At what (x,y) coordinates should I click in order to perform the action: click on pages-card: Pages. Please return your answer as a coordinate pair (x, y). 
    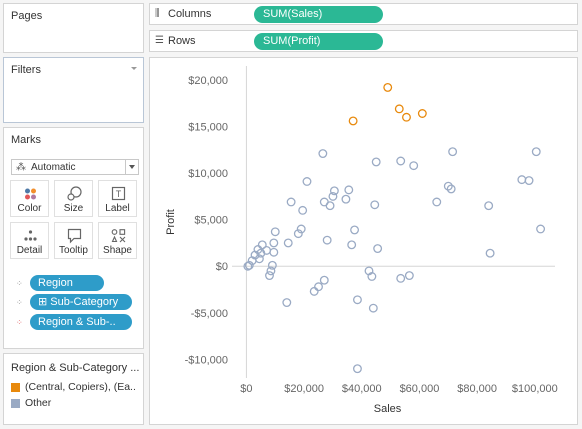
    Looking at the image, I should click on (73, 28).